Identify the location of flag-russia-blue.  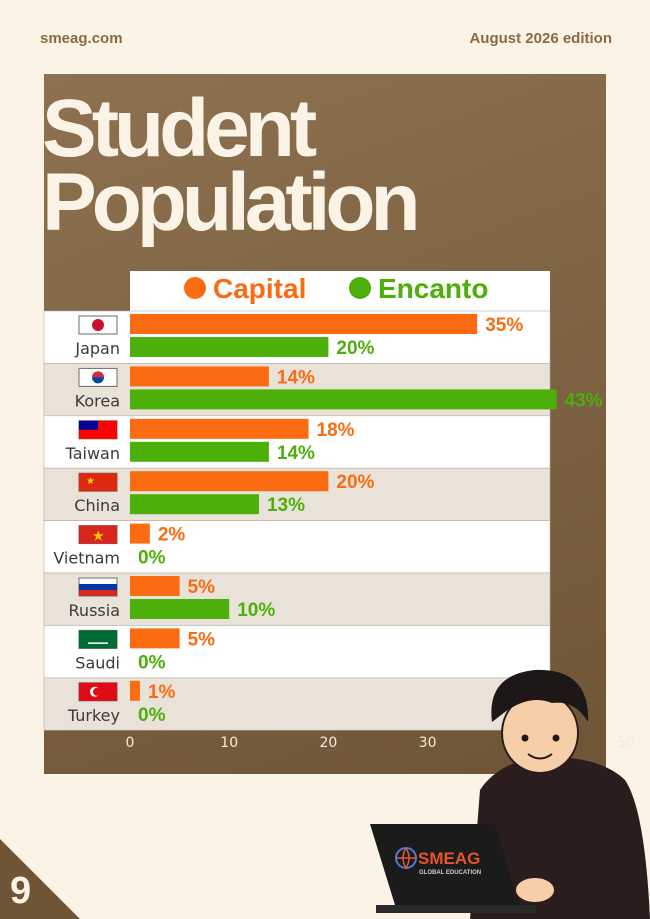
(98, 587).